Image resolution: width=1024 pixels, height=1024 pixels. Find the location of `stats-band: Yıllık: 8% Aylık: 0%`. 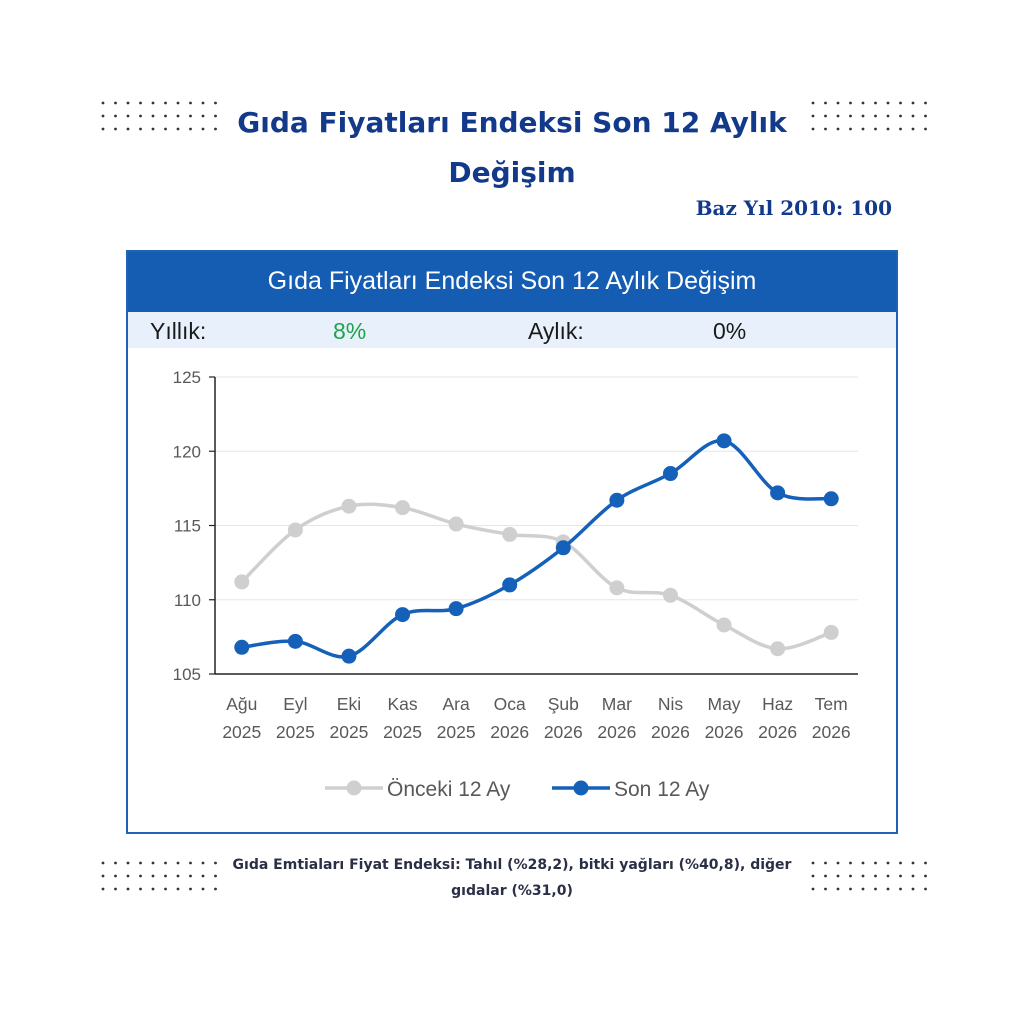

stats-band: Yıllık: 8% Aylık: 0% is located at coordinates (512, 330).